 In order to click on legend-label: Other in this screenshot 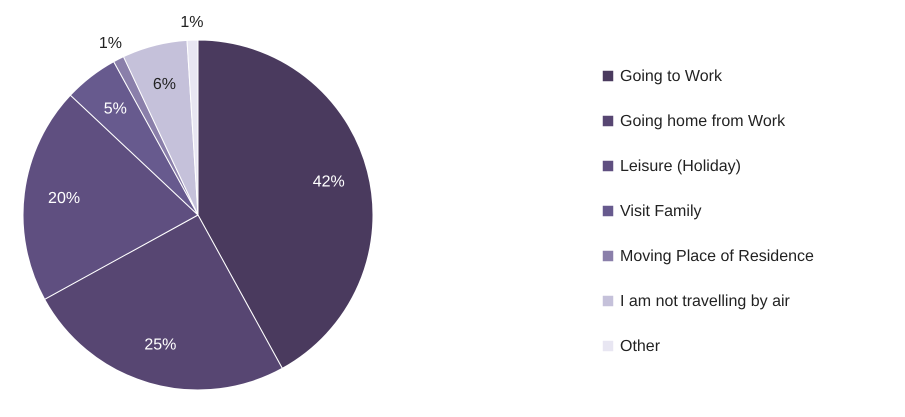, I will do `click(640, 346)`.